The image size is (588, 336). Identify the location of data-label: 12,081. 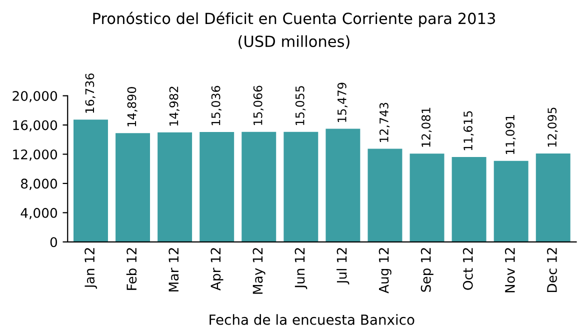
(427, 127).